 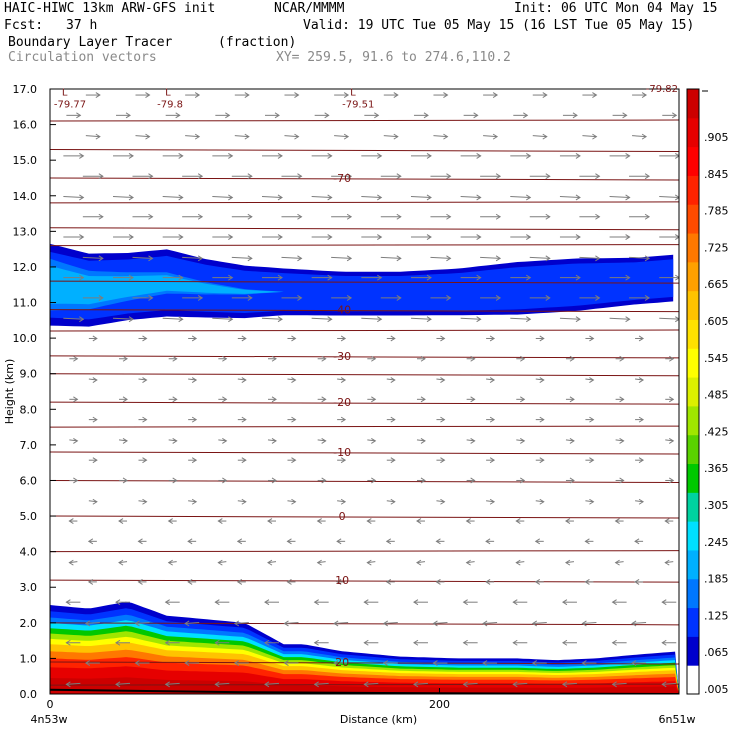 What do you see at coordinates (29, 658) in the screenshot?
I see `y-tick-label: 1.0` at bounding box center [29, 658].